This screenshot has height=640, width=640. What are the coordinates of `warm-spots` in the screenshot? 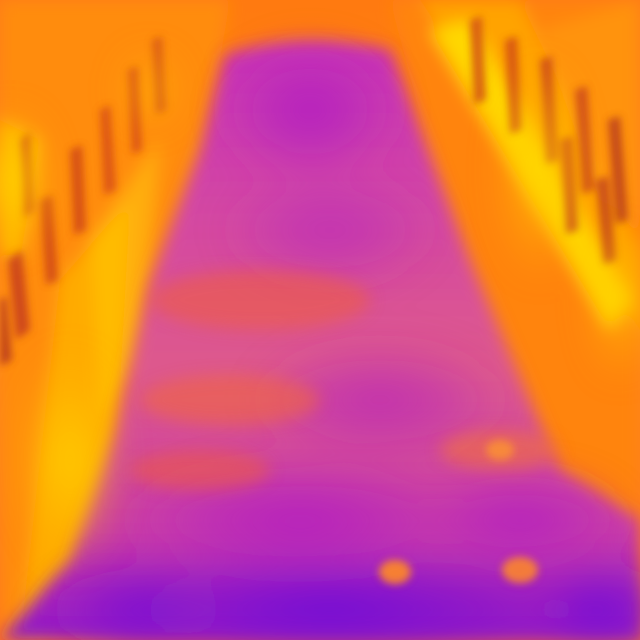 It's located at (458, 512).